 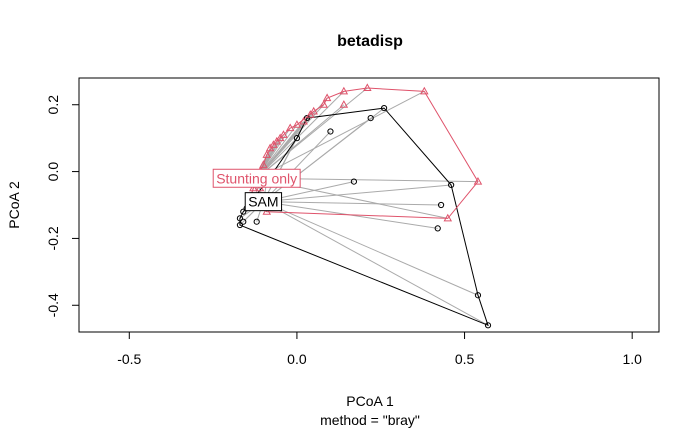 I want to click on x-tick-label: 0.0, so click(x=297, y=359).